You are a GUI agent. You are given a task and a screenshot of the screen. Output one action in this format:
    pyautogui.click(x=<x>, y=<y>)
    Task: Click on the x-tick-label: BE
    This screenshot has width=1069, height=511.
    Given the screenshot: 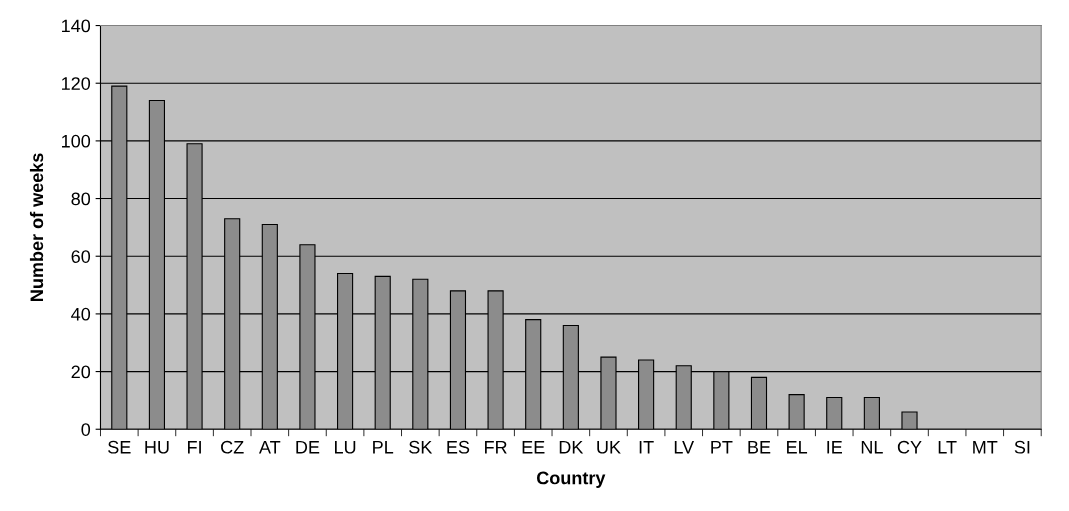 What is the action you would take?
    pyautogui.click(x=759, y=447)
    